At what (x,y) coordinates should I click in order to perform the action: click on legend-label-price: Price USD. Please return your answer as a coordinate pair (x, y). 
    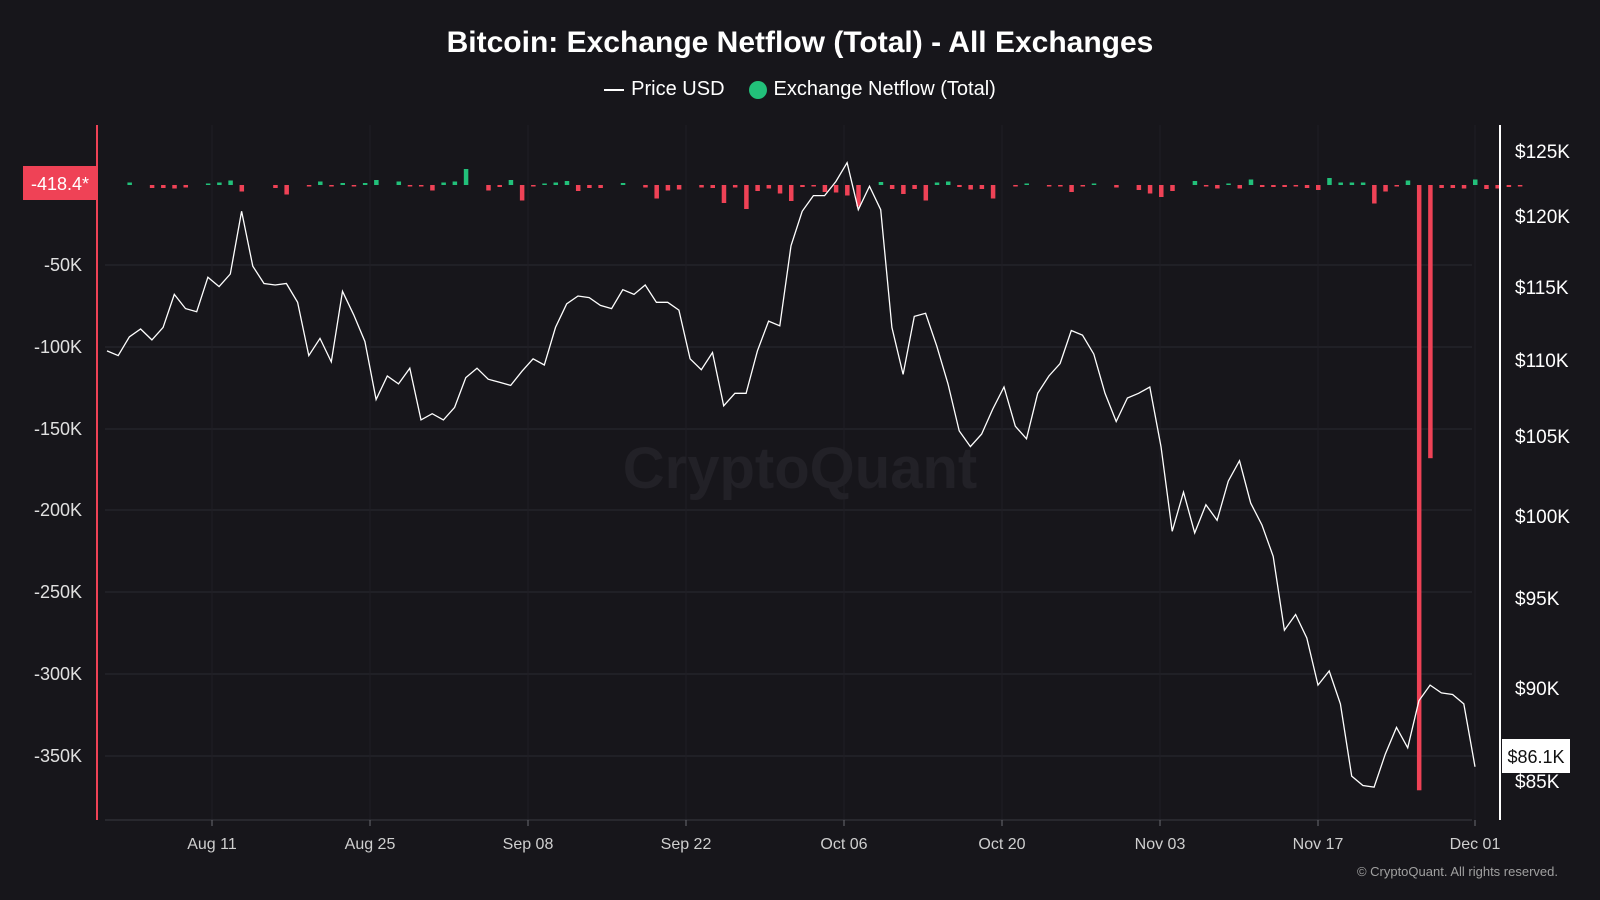
    Looking at the image, I should click on (678, 89).